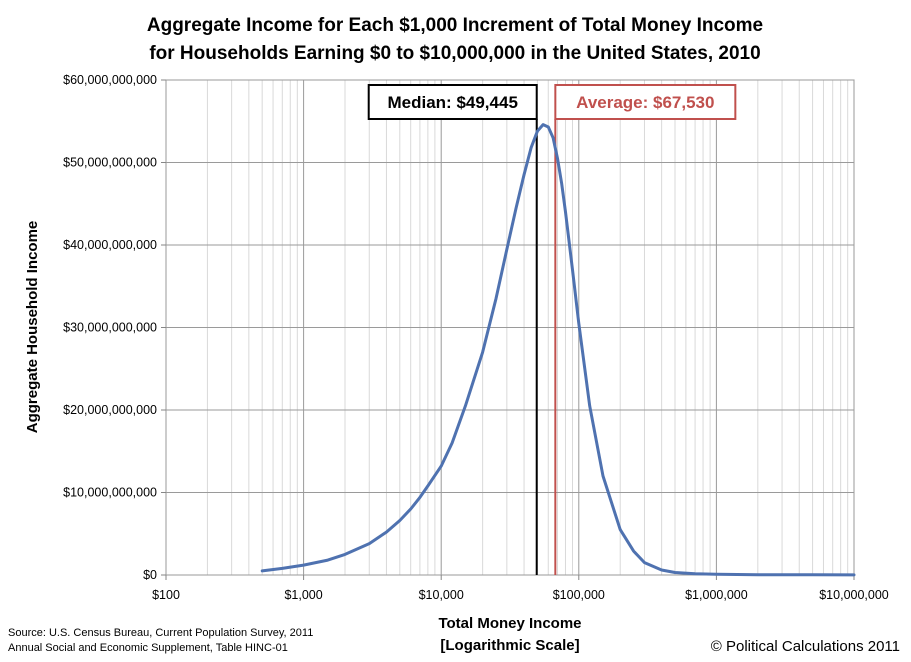 The width and height of the screenshot is (911, 662). Describe the element at coordinates (150, 575) in the screenshot. I see `y-tick-label: $0` at that location.